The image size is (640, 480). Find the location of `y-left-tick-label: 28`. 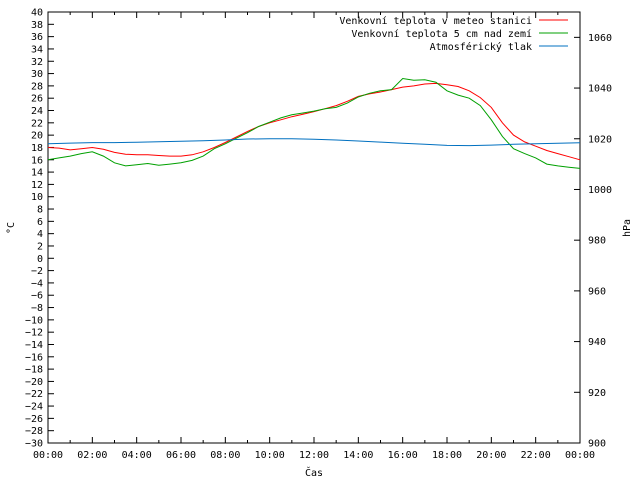

y-left-tick-label: 28 is located at coordinates (37, 86).